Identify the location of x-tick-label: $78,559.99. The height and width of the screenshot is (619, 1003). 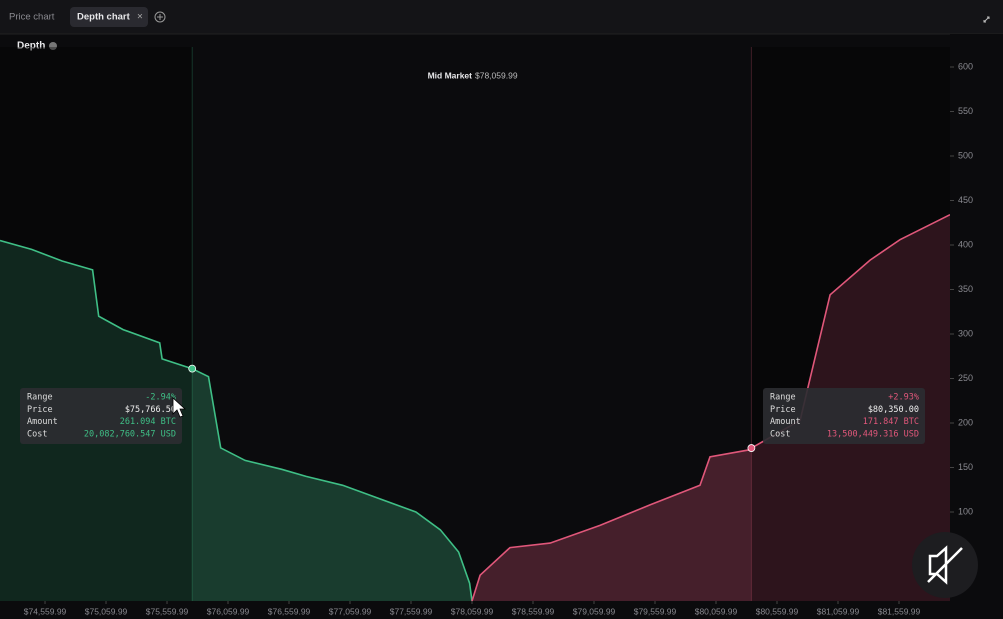
(533, 611).